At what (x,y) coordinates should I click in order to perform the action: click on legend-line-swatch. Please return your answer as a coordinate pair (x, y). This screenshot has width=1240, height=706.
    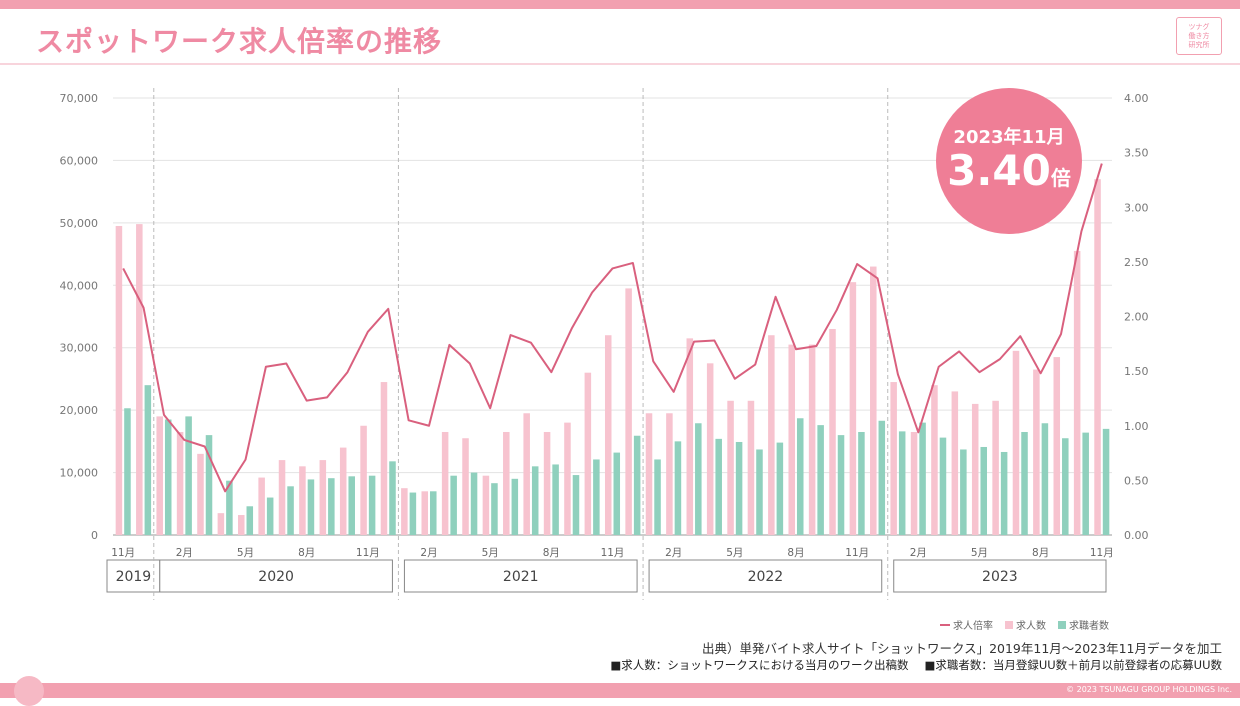
    Looking at the image, I should click on (945, 624).